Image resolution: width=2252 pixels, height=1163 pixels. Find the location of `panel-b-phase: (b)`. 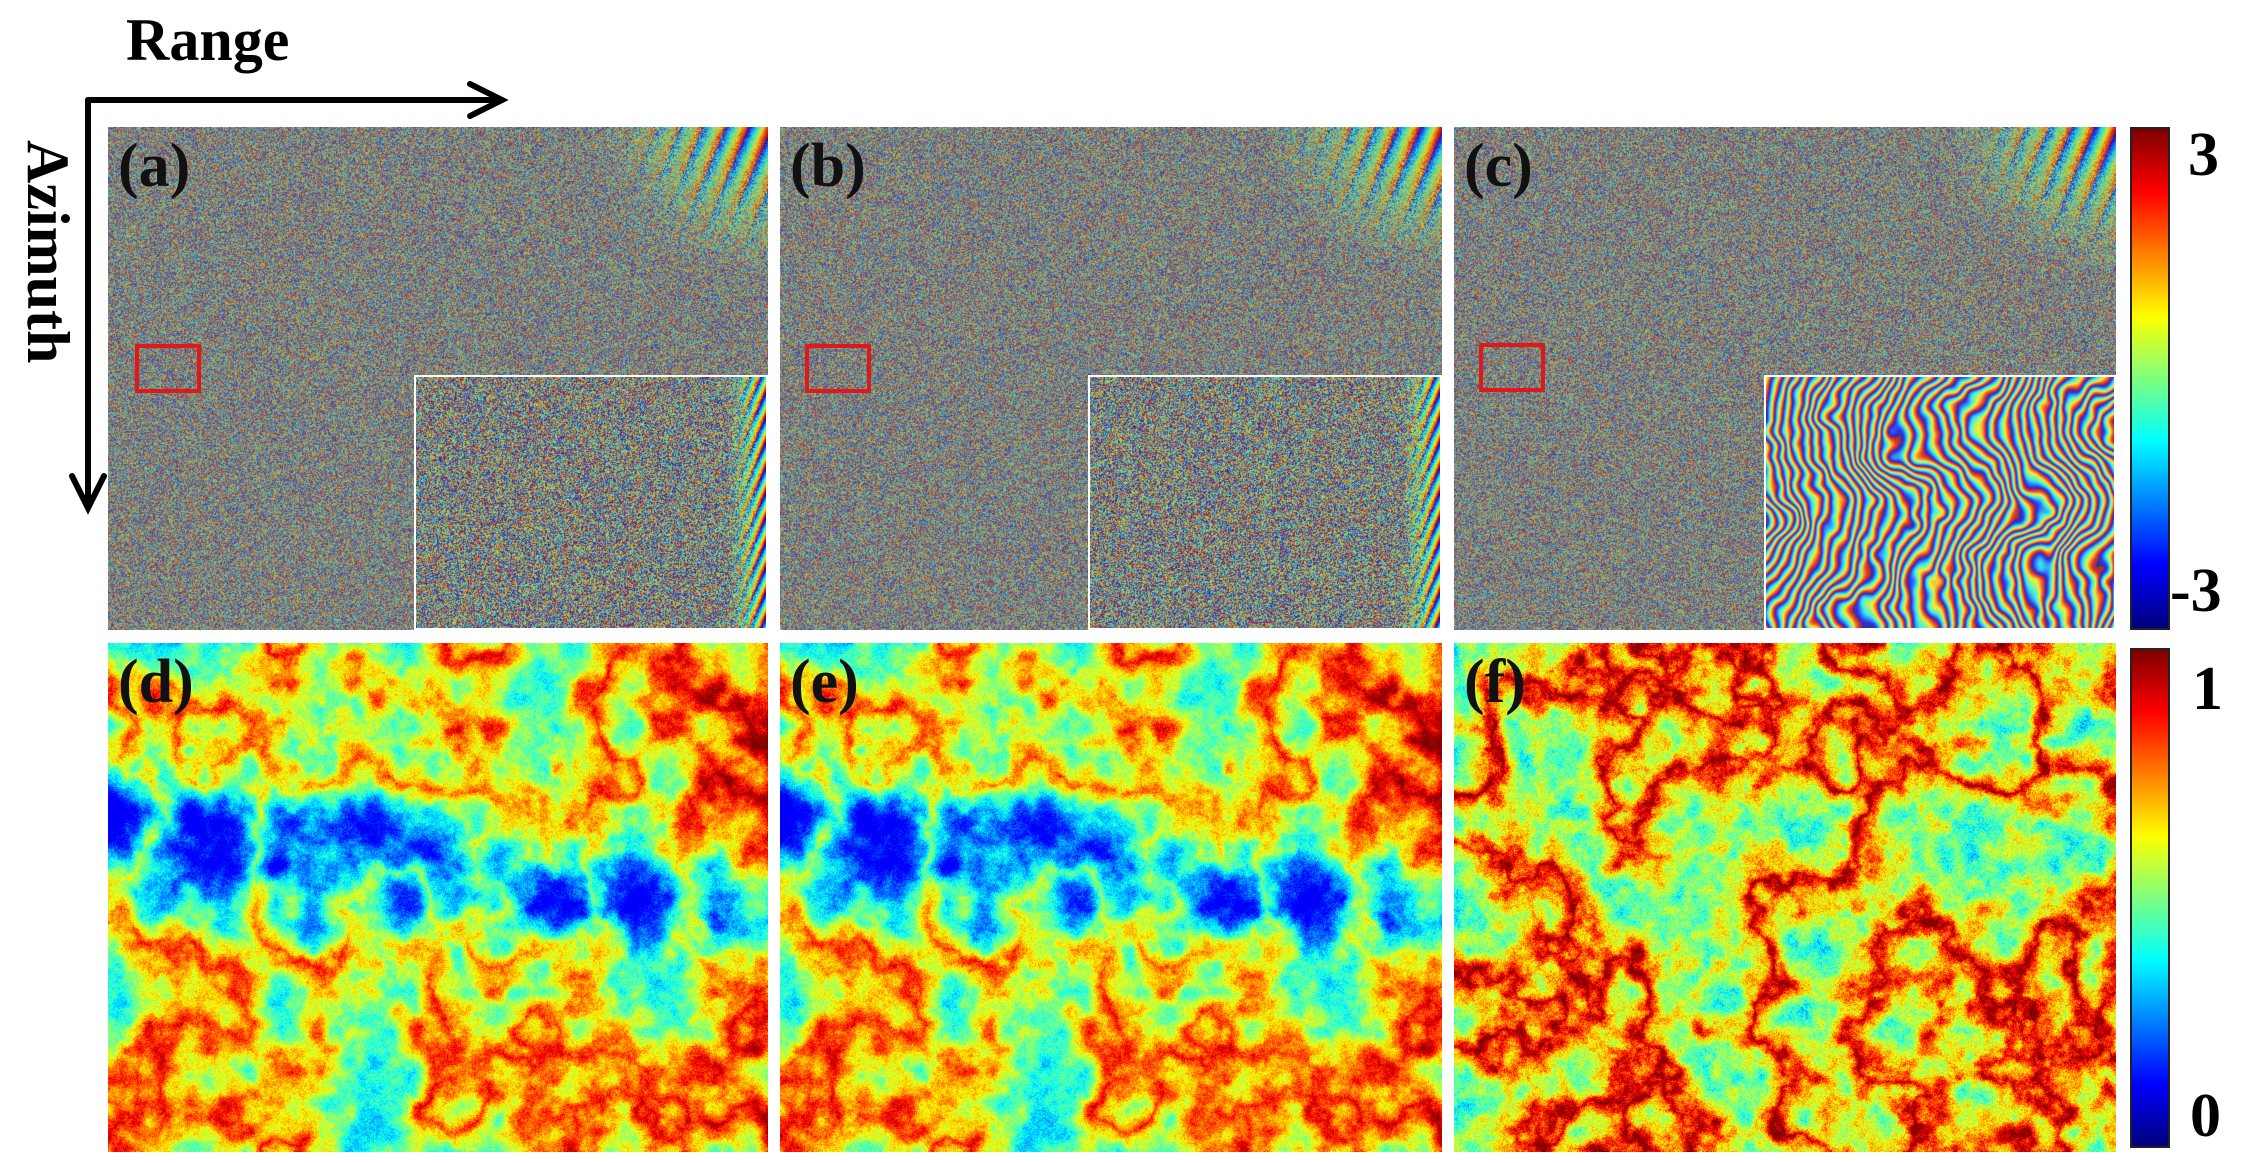

panel-b-phase: (b) is located at coordinates (1111, 378).